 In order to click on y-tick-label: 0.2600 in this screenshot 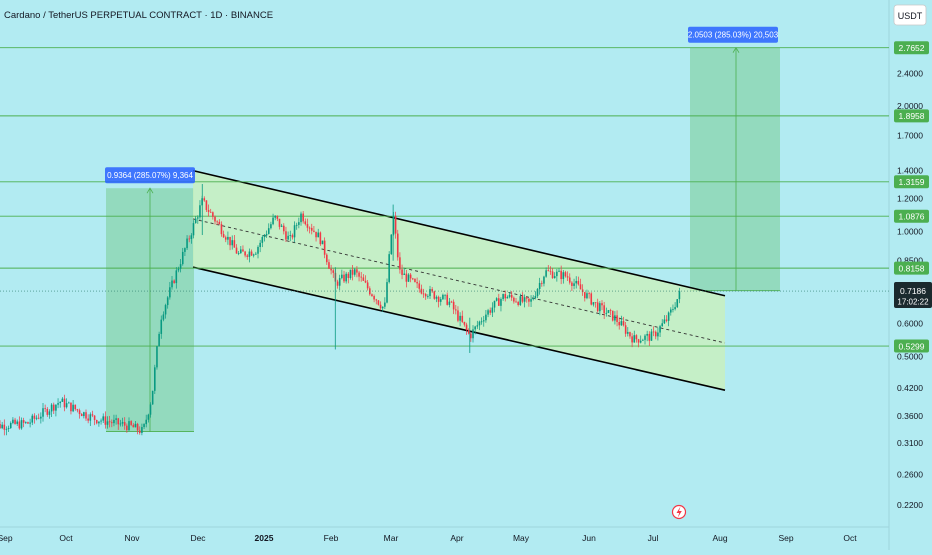, I will do `click(910, 475)`.